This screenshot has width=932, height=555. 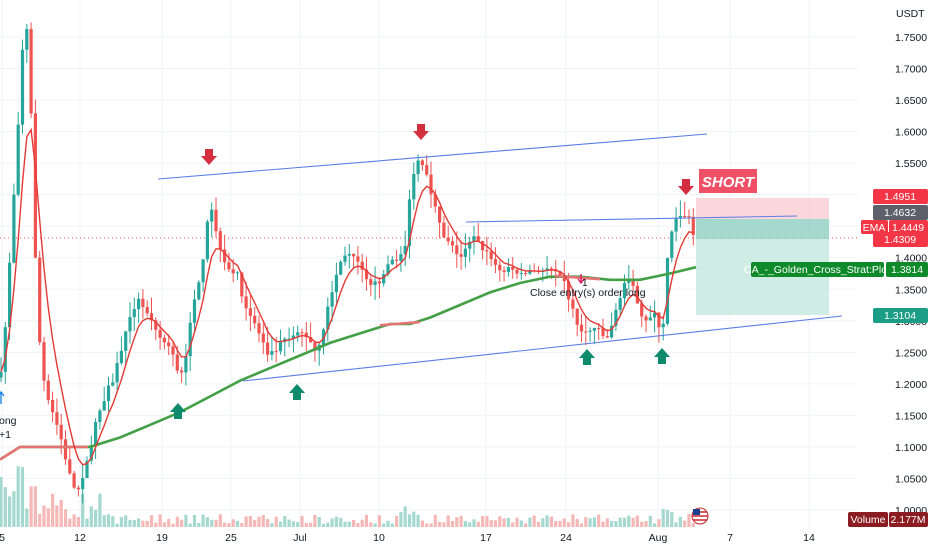 I want to click on close-entry-marker: 1, so click(x=585, y=283).